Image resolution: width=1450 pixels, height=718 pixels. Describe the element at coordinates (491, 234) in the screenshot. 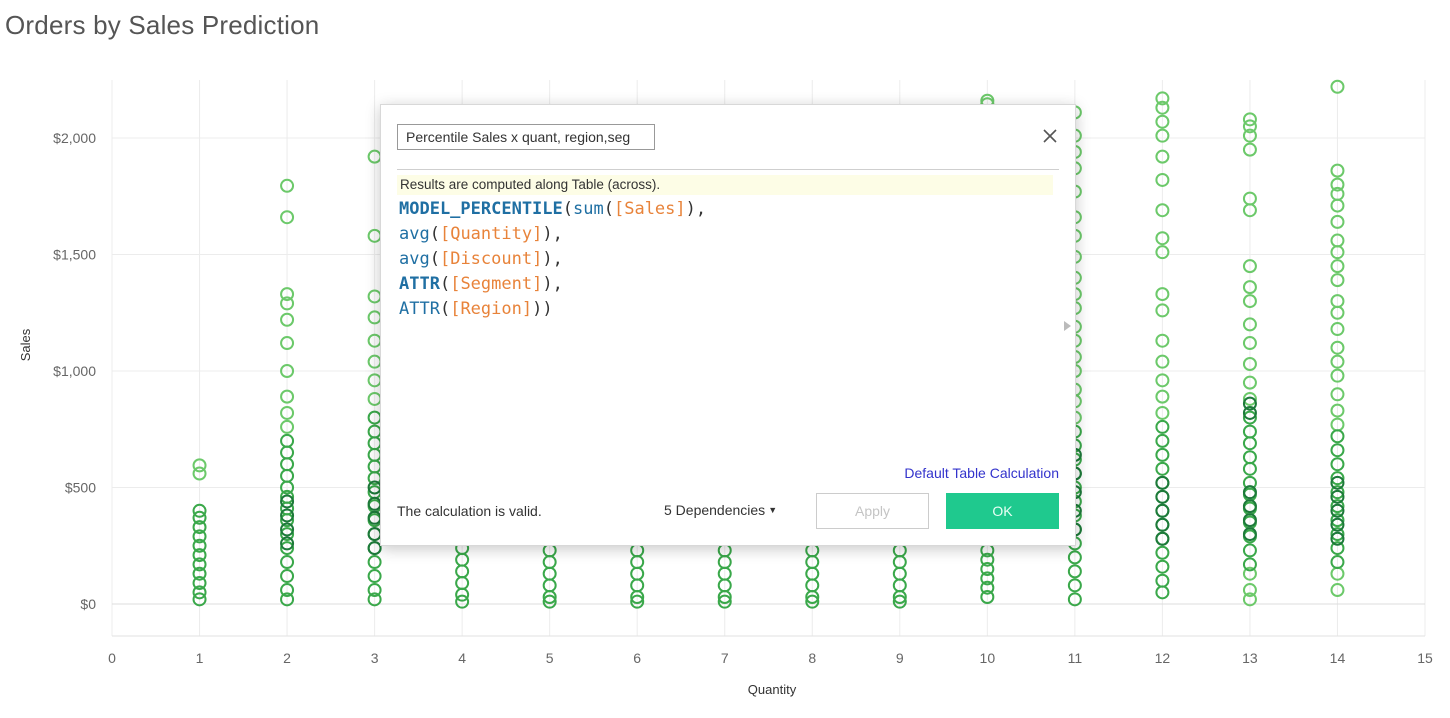

I see `formula-field: [Quantity]` at that location.